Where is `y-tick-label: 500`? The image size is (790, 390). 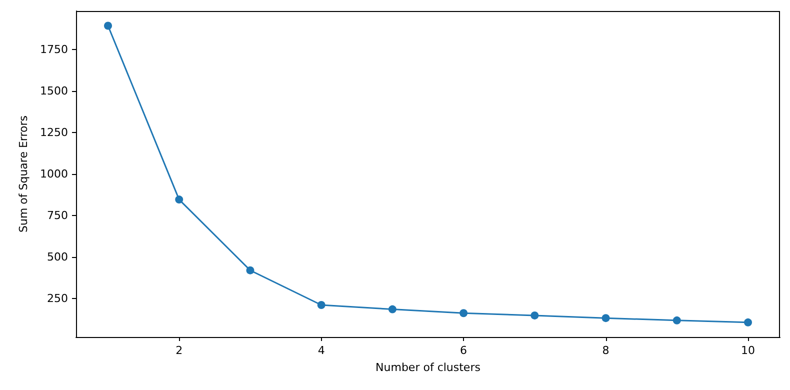
y-tick-label: 500 is located at coordinates (57, 257).